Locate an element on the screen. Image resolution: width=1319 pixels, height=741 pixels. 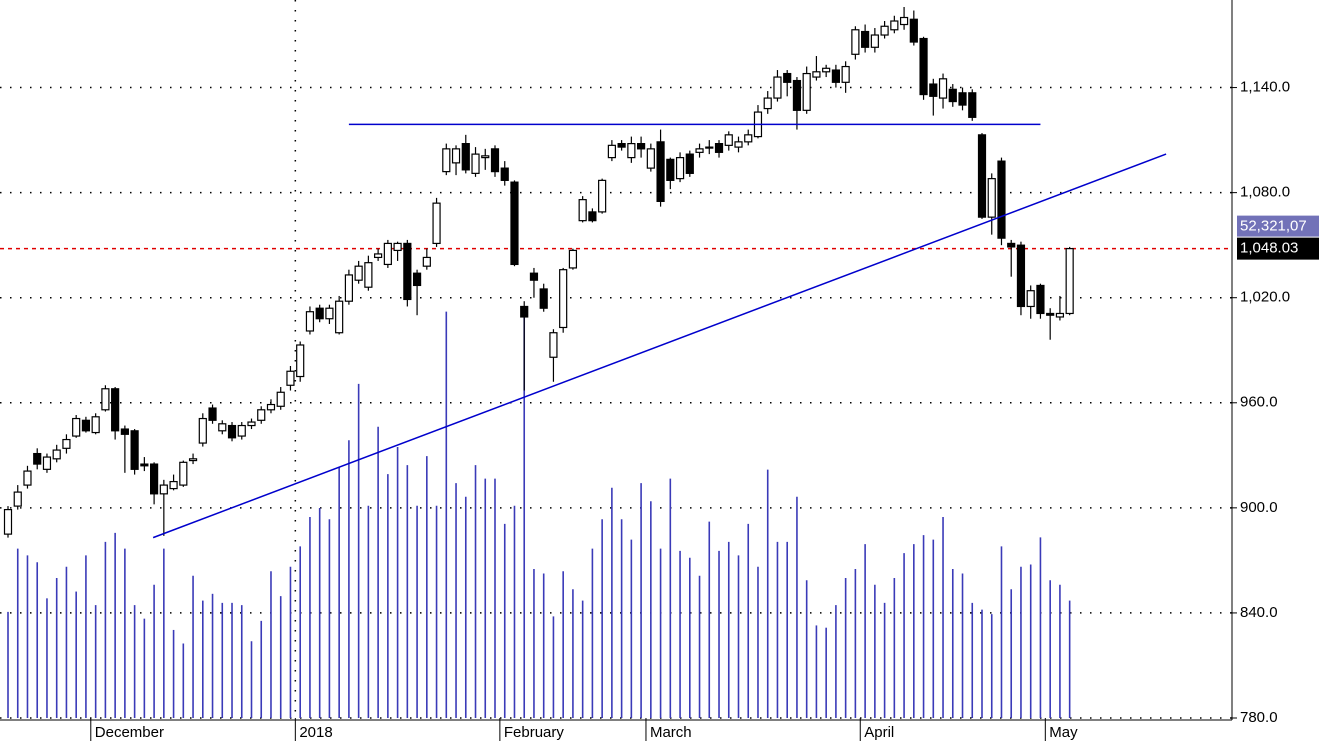
y-tick-label: 1,140.0 is located at coordinates (1265, 87).